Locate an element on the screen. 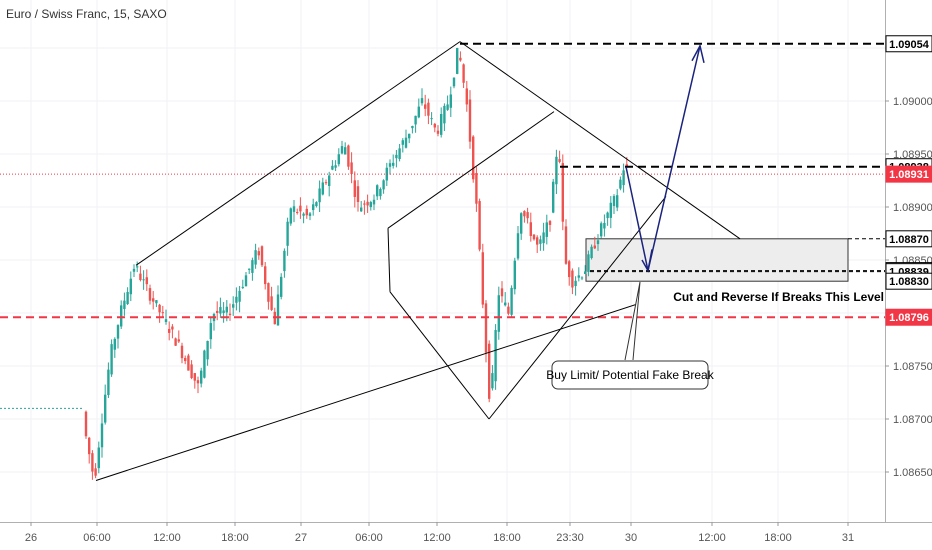  x-tick-label: 06:00 is located at coordinates (369, 538).